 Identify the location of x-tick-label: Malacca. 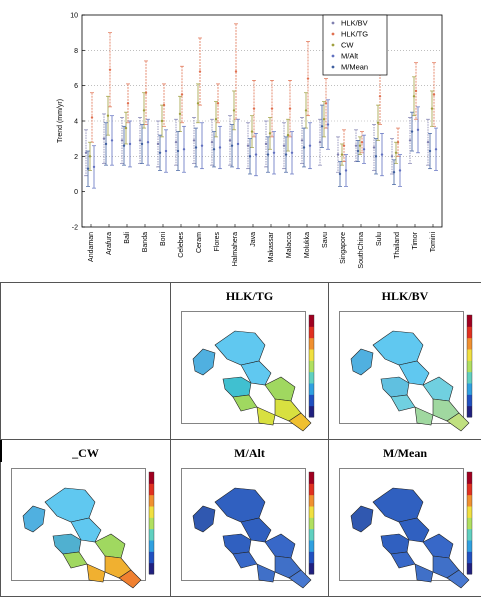
(289, 245).